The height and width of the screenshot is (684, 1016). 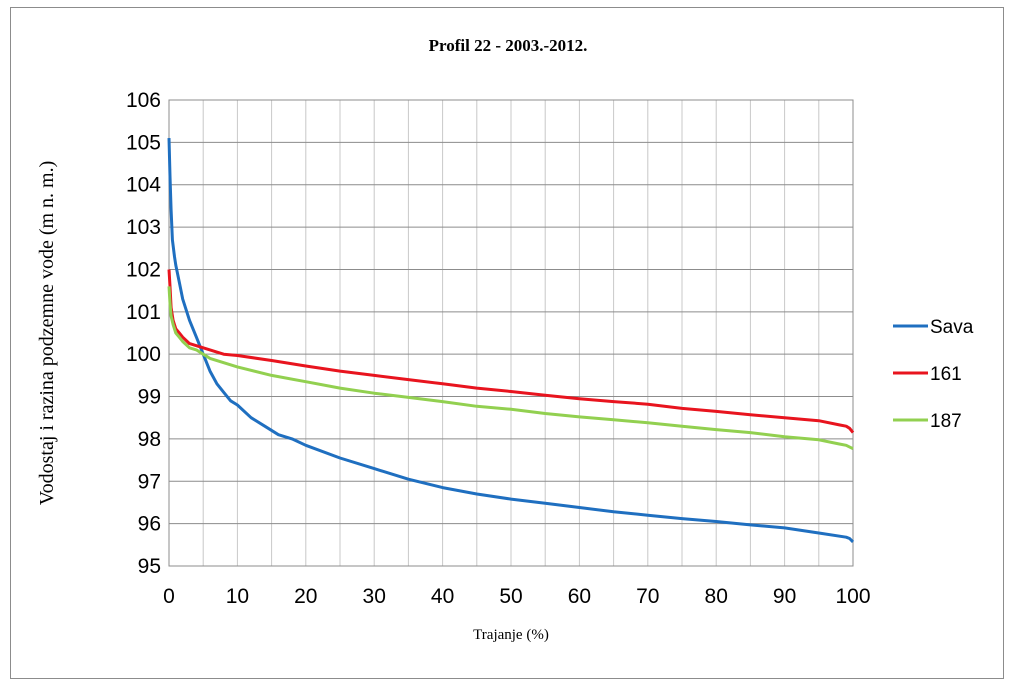 What do you see at coordinates (647, 596) in the screenshot?
I see `x-tick-label: 70` at bounding box center [647, 596].